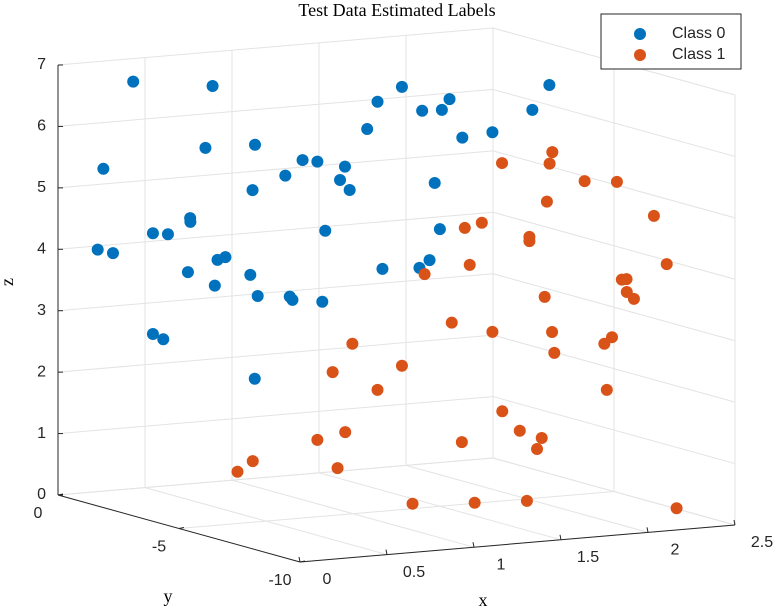 This screenshot has height=612, width=783. I want to click on z-tick-label: 7, so click(41, 64).